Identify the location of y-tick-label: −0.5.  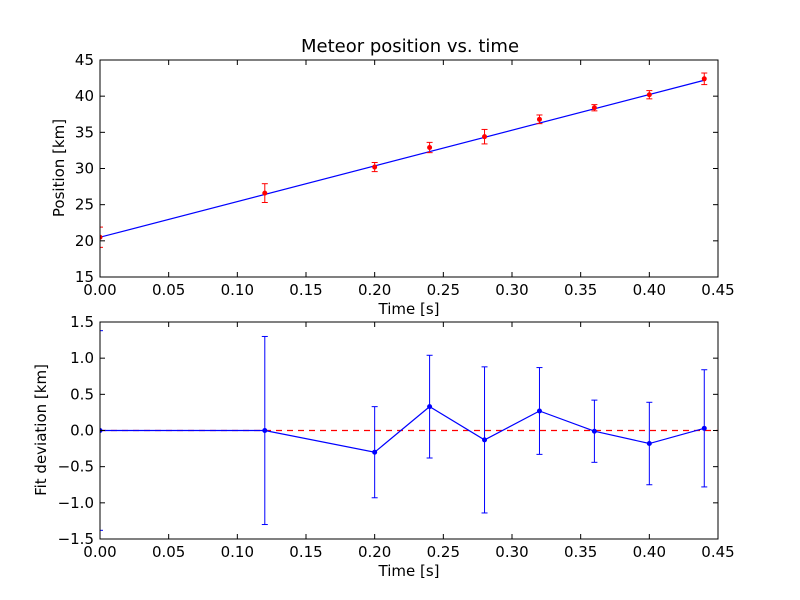
(76, 467).